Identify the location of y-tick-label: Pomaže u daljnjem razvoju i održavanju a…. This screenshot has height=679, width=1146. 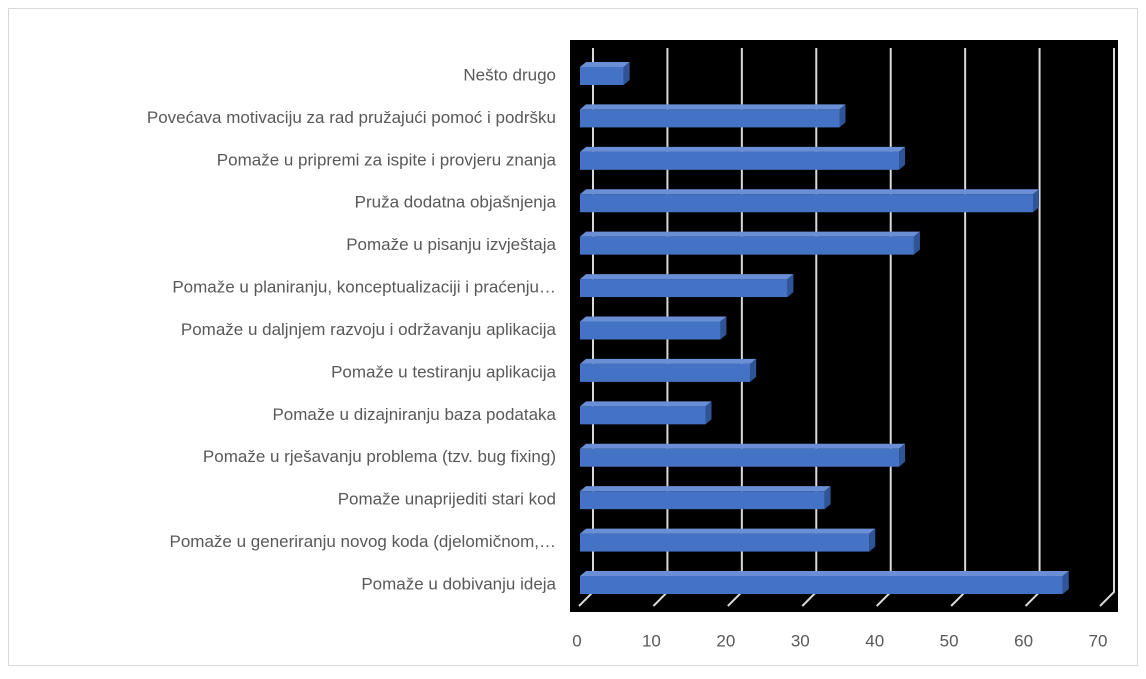
(369, 329).